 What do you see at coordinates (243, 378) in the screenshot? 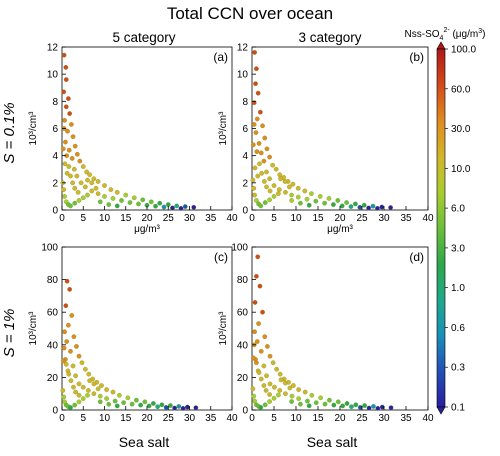
I see `y-tick-label: 20` at bounding box center [243, 378].